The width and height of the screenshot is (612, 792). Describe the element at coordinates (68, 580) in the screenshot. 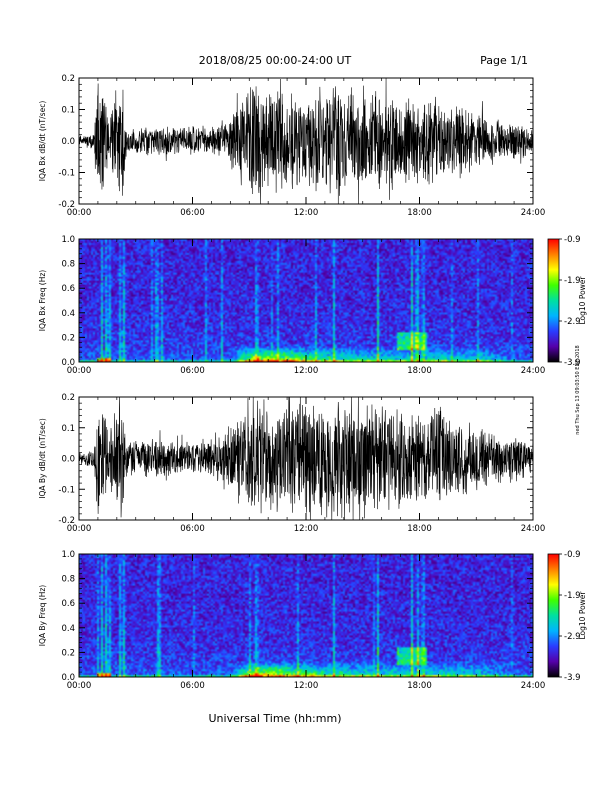

I see `panel-4-y-tick-label: 0.8` at that location.